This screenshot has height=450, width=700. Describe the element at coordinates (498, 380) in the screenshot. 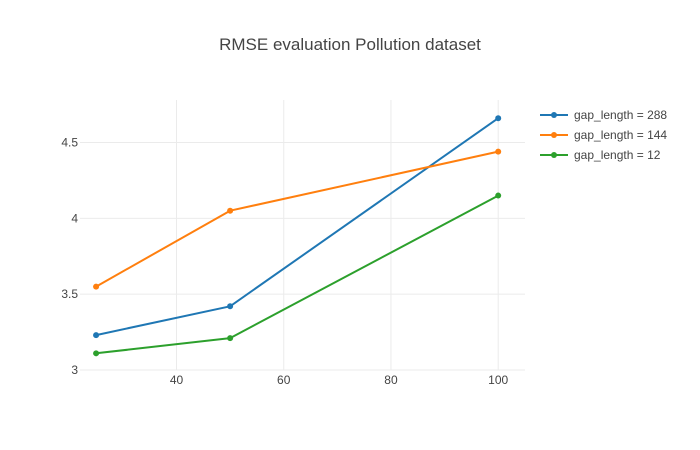

I see `x-tick-label: 100` at that location.